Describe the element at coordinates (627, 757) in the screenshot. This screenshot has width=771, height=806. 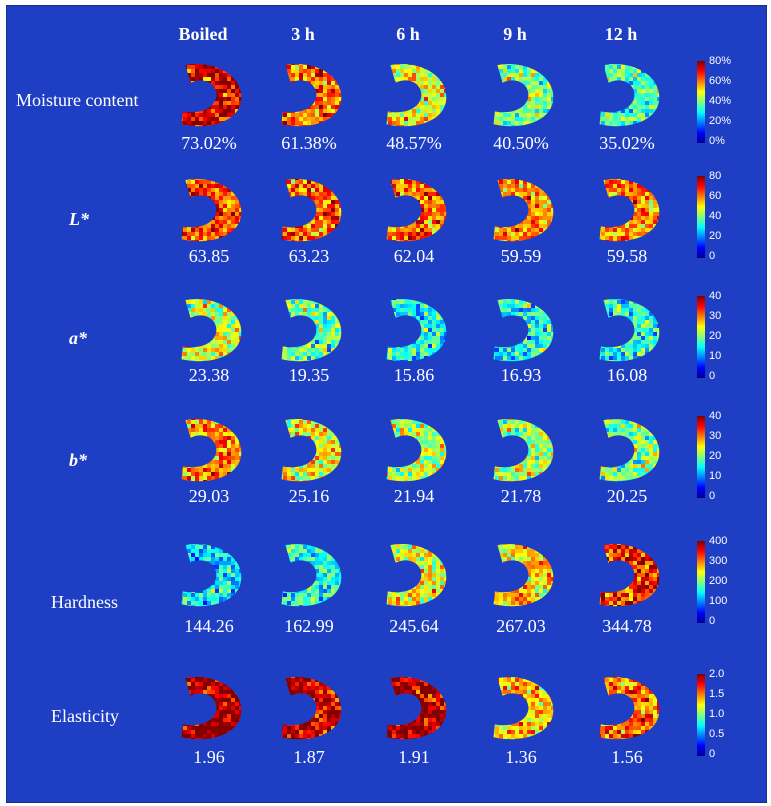
I see `value-r5-c4: 1.56` at that location.